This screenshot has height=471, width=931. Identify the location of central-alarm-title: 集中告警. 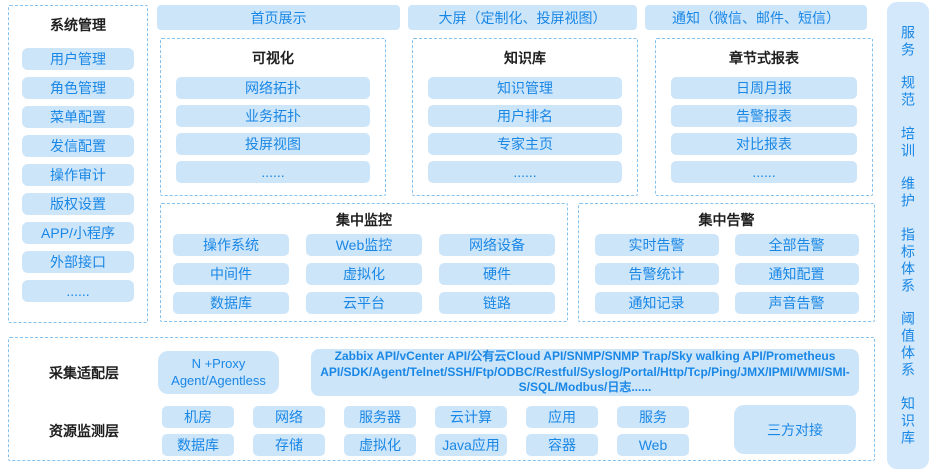
(726, 220).